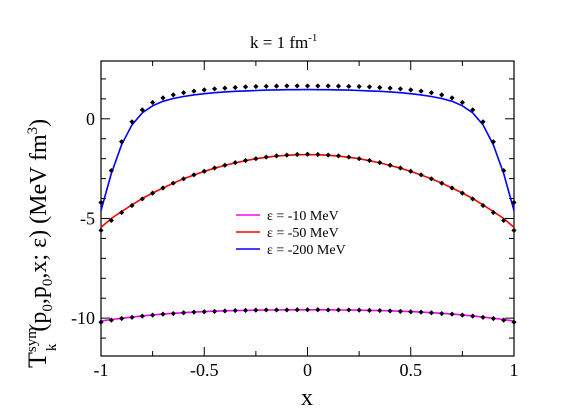 This screenshot has width=581, height=411. What do you see at coordinates (279, 42) in the screenshot?
I see `chart-title-main: k = 1 fm` at bounding box center [279, 42].